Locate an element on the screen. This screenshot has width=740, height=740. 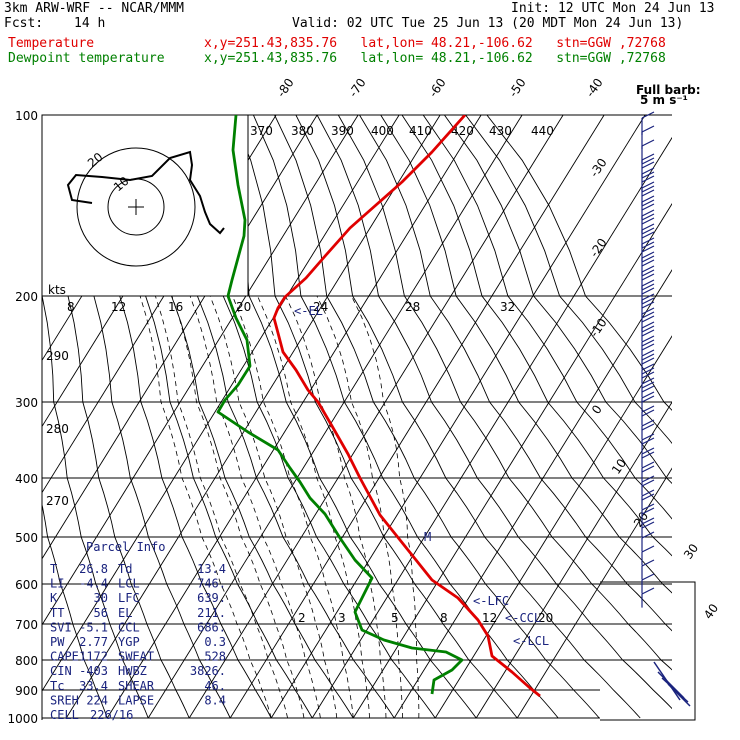
parcel-row-key: K is located at coordinates (54, 598).